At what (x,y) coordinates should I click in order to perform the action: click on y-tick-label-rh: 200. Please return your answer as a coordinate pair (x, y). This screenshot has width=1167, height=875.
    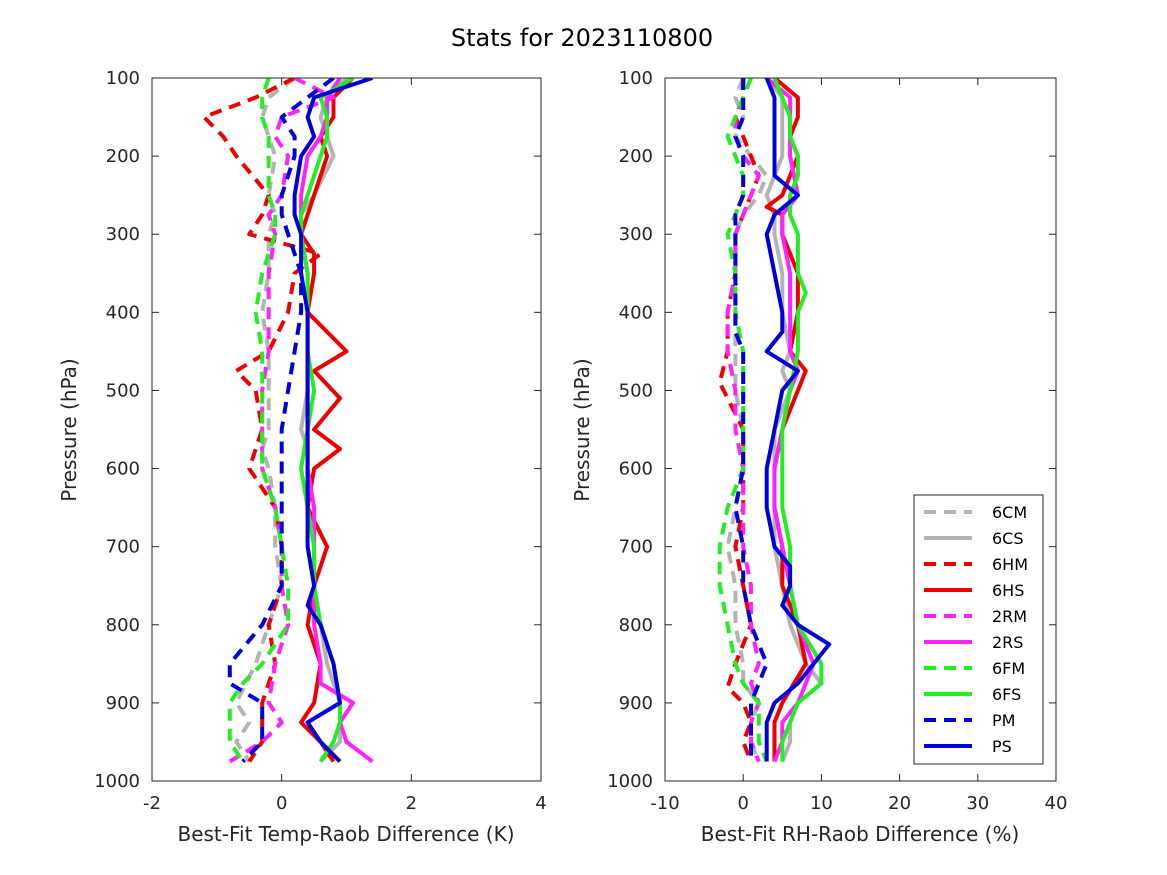
    Looking at the image, I should click on (636, 156).